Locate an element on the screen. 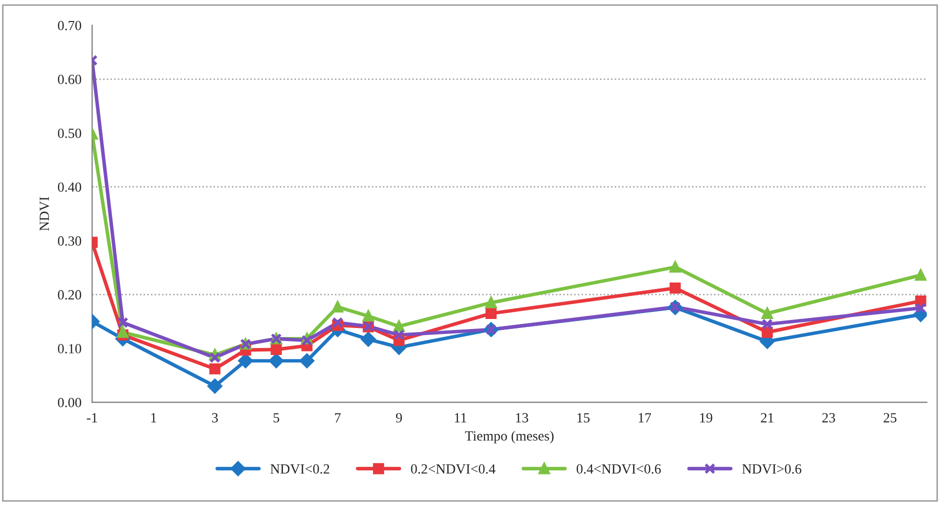 Image resolution: width=940 pixels, height=506 pixels. x-tick-label: 11 is located at coordinates (460, 417).